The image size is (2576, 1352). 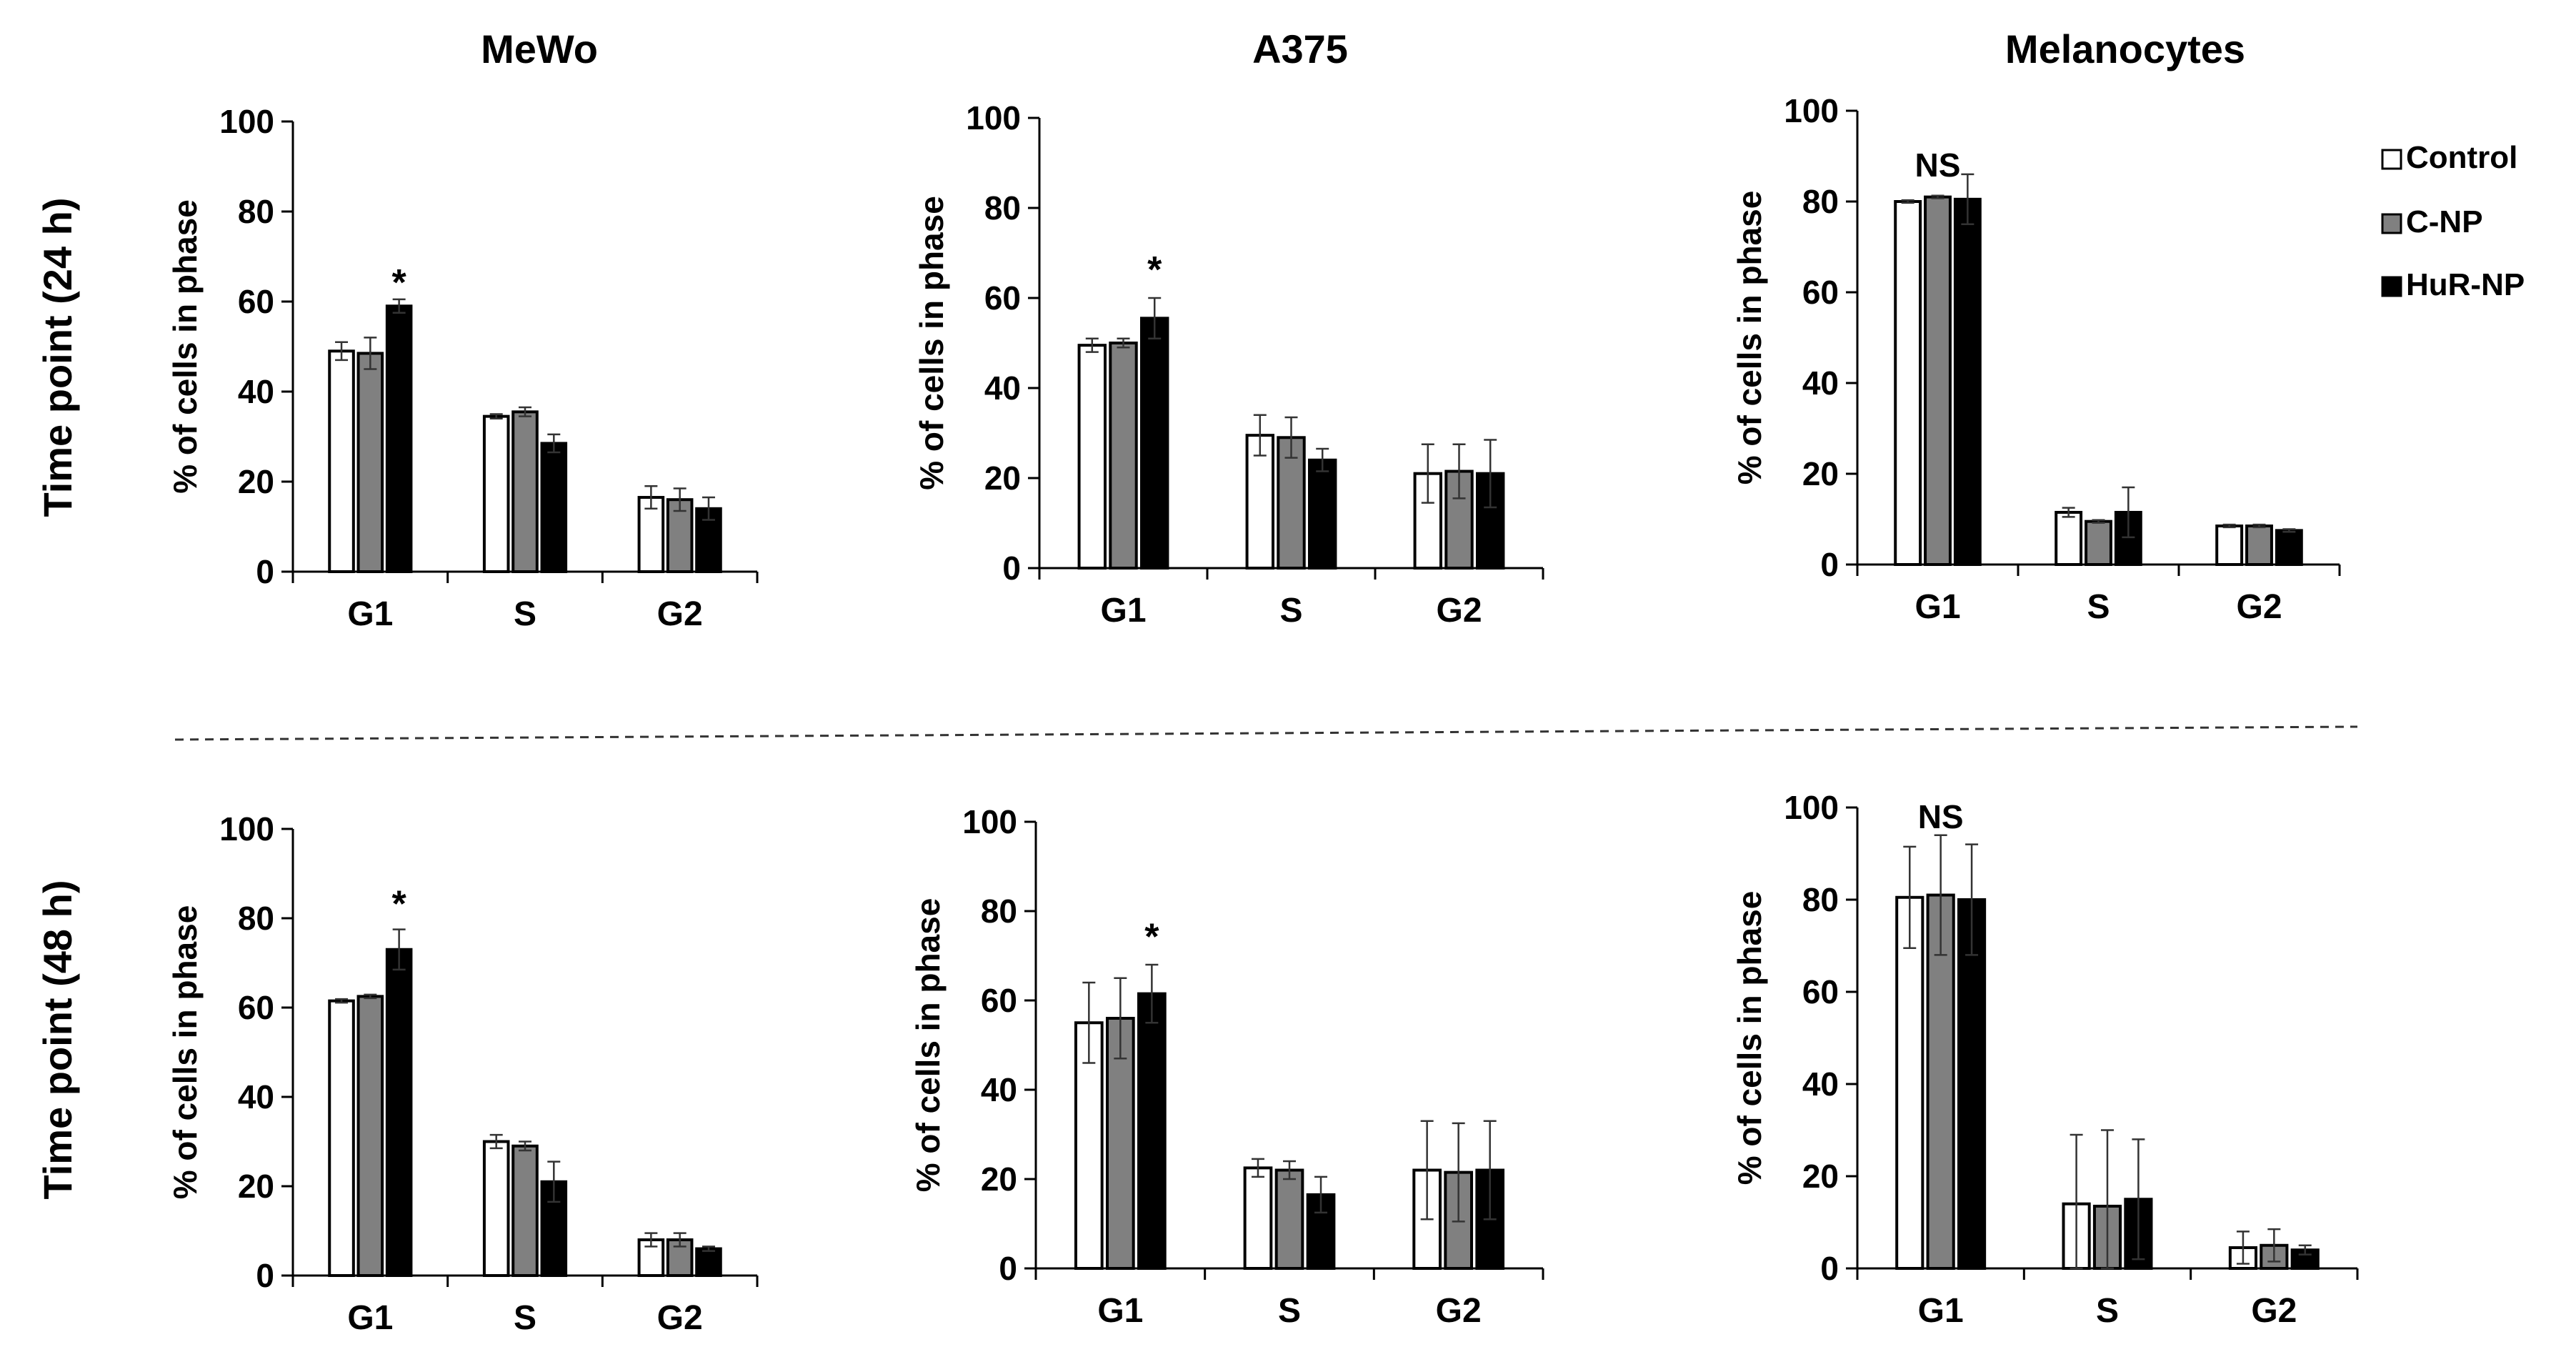 What do you see at coordinates (2392, 223) in the screenshot?
I see `legend-swatch-cnp` at bounding box center [2392, 223].